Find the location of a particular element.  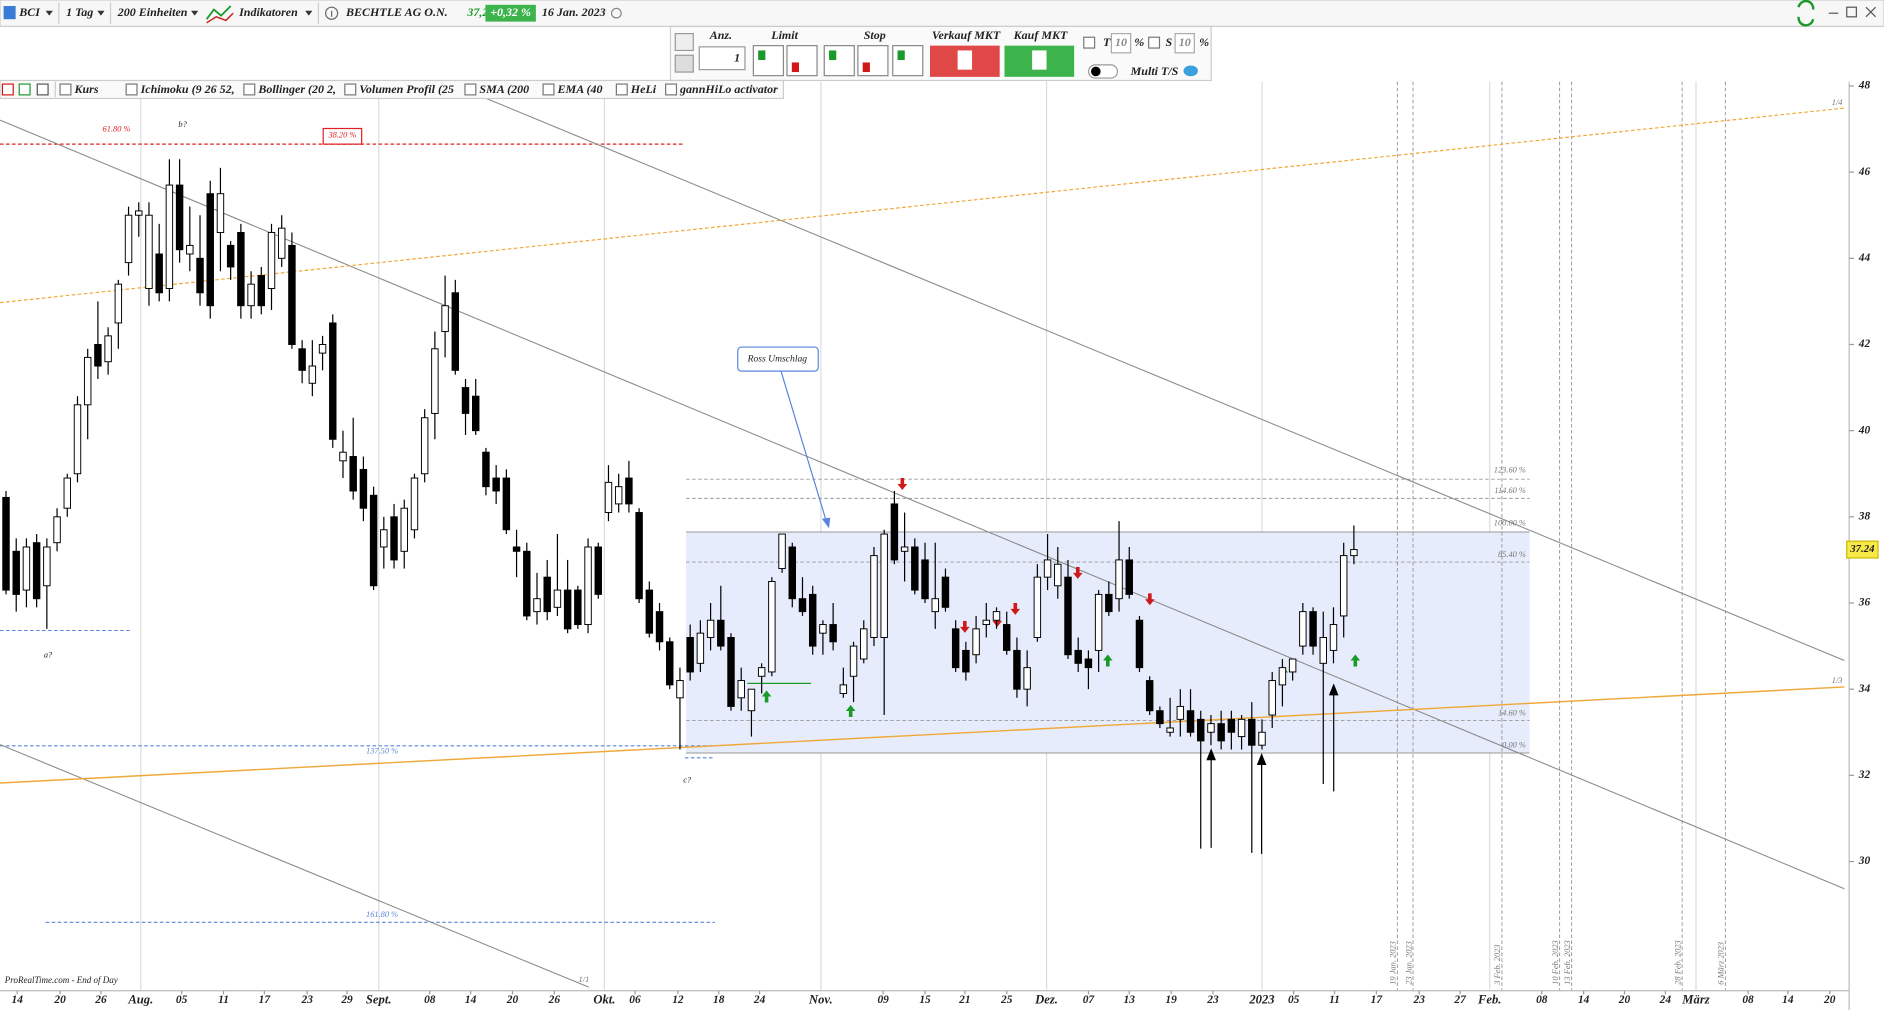

x-tick-label: 08 is located at coordinates (1748, 1000).